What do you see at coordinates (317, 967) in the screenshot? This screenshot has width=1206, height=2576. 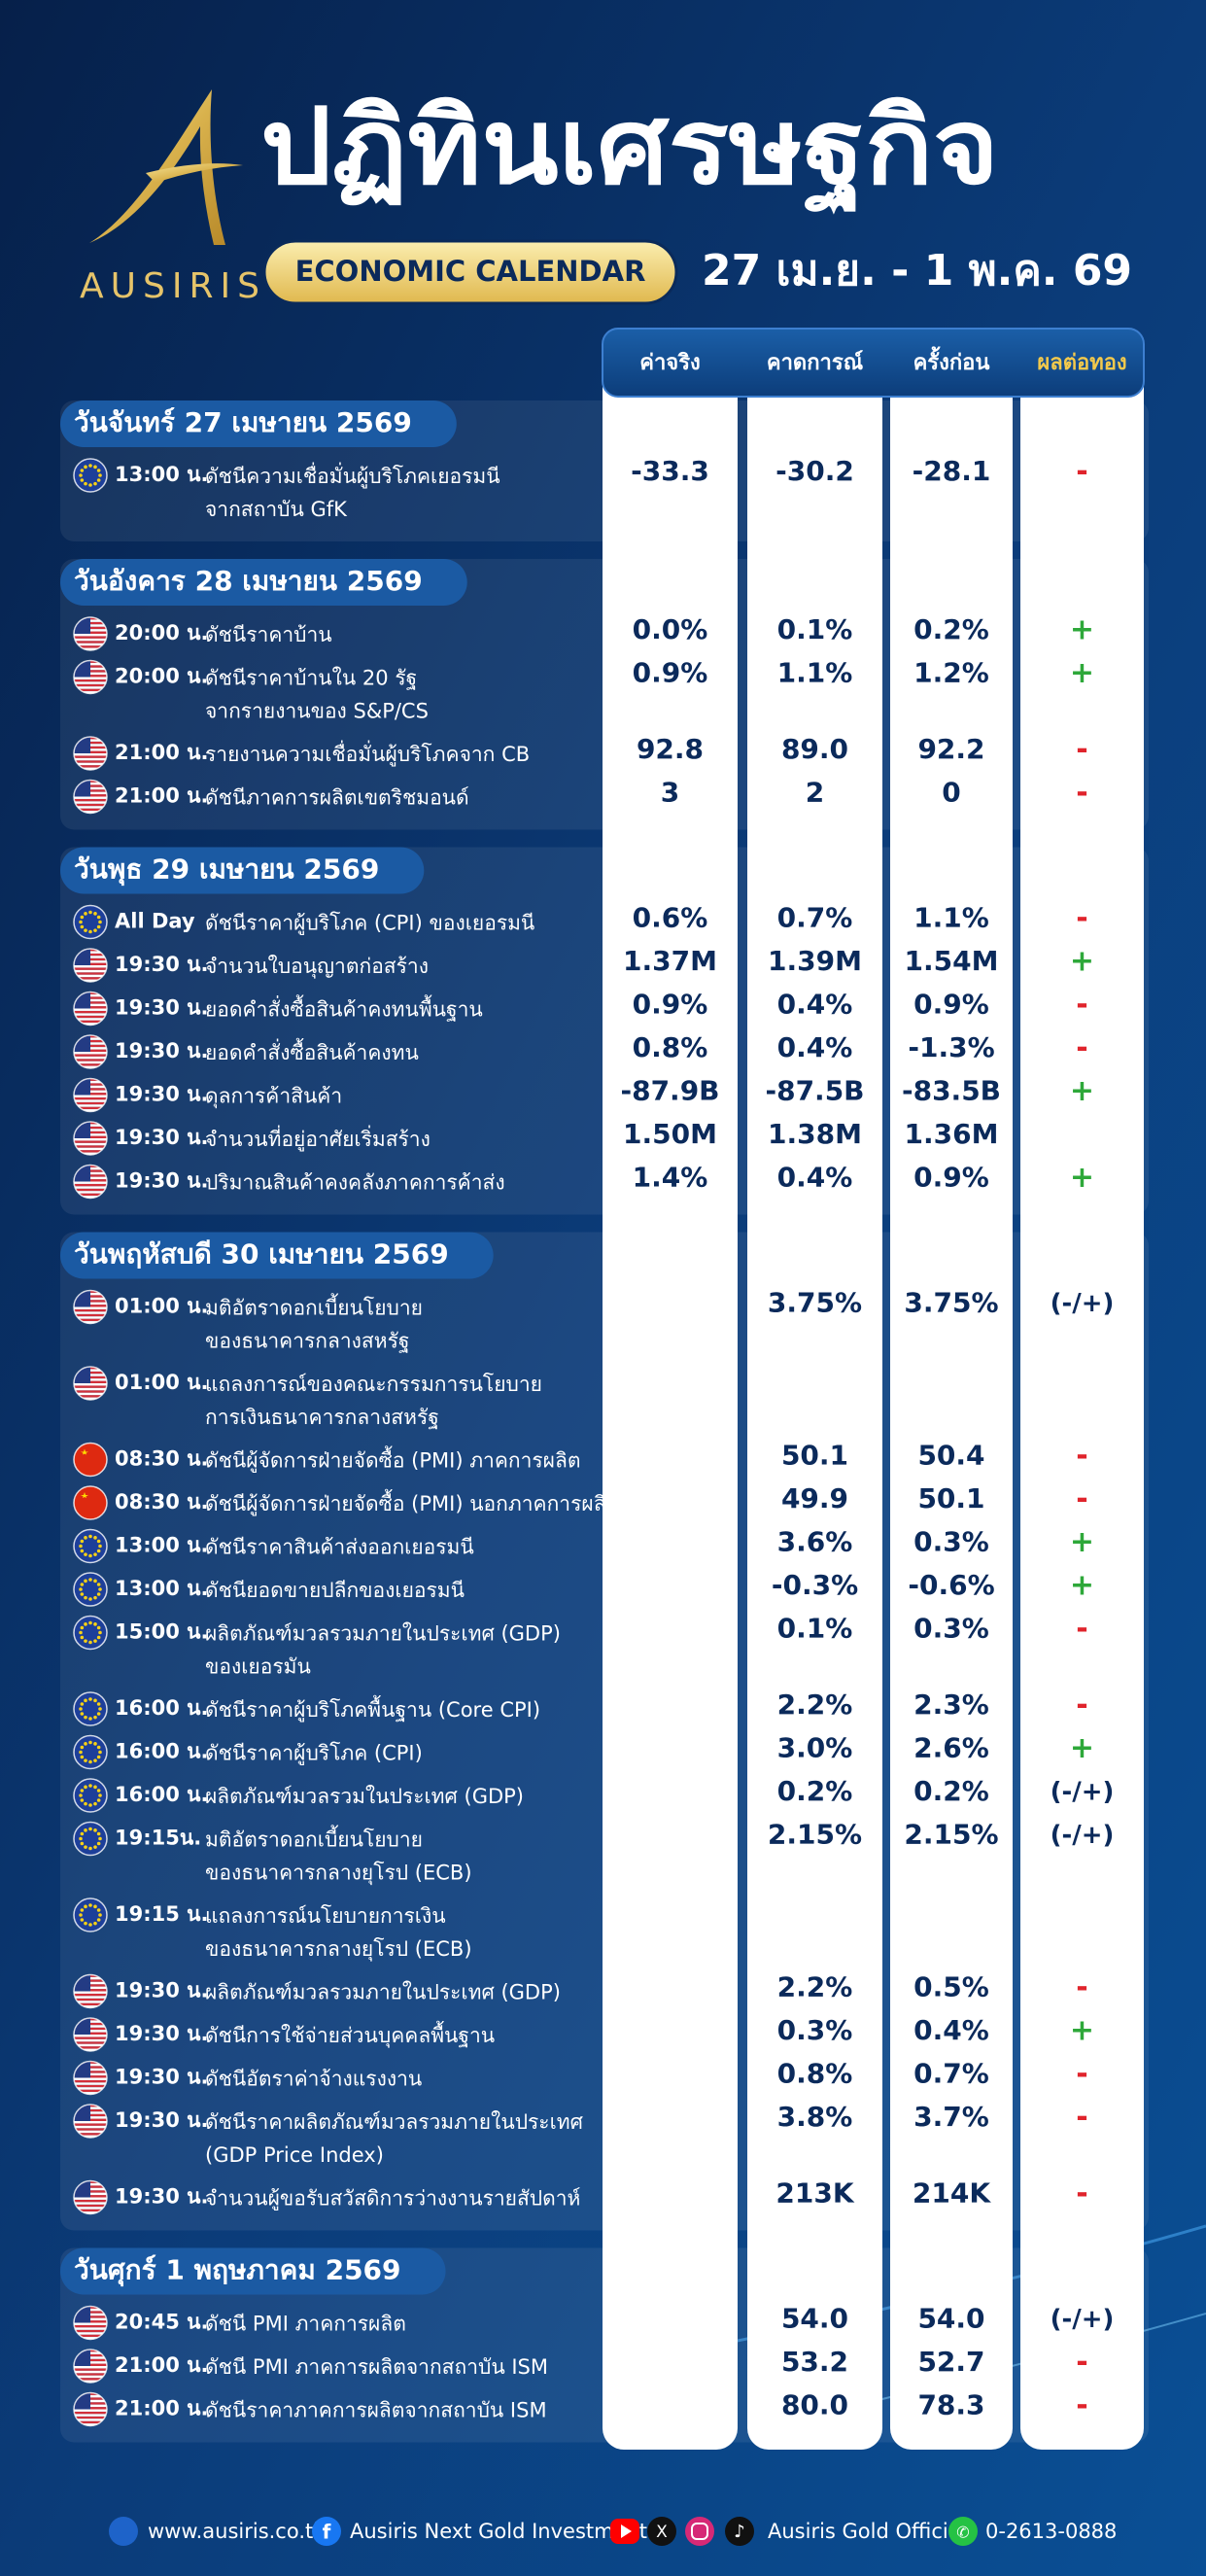 I see `event-description: จำนวนใบอนุญาตก่อสร้าง` at bounding box center [317, 967].